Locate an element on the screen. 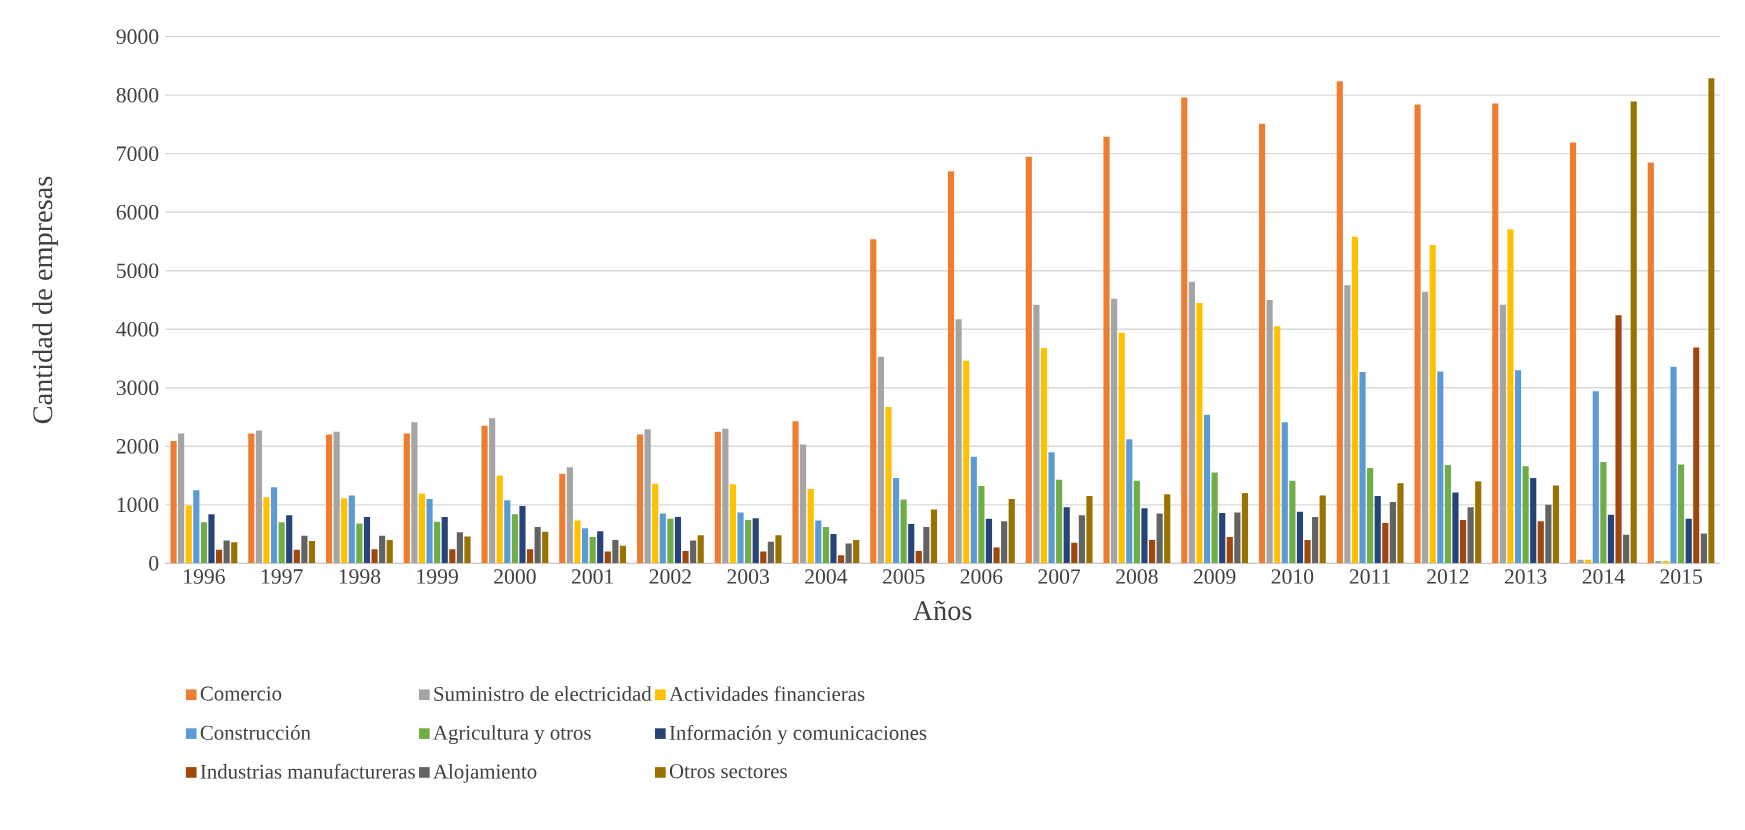 This screenshot has height=830, width=1745. x-tick-label: 2002 is located at coordinates (670, 576).